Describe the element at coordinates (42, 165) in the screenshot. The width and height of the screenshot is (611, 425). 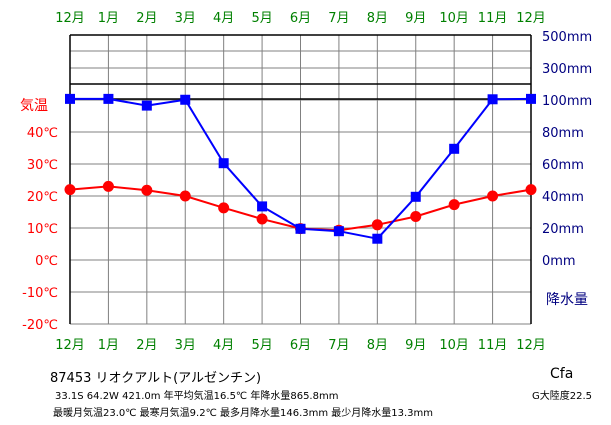
I see `temperature-tick-label: 30℃` at that location.